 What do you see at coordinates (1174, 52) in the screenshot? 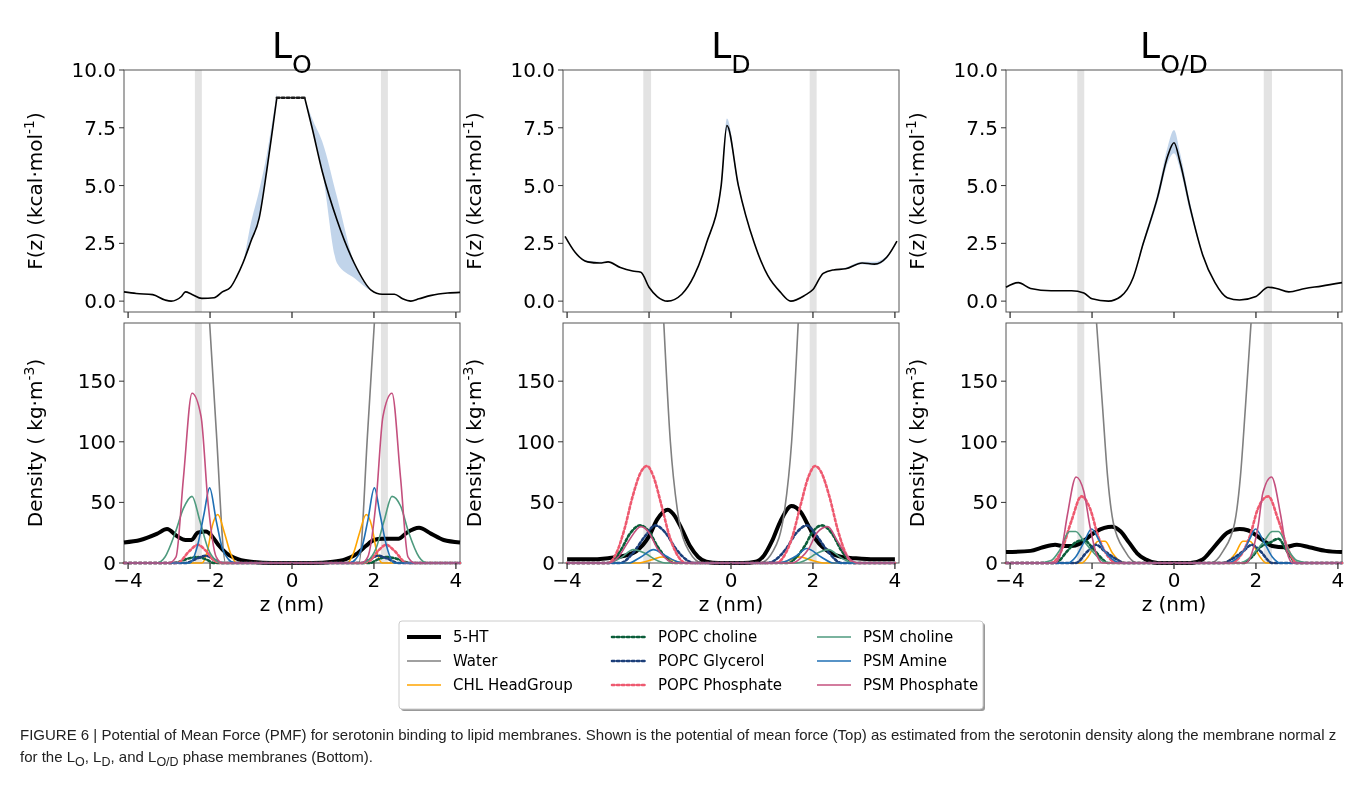
I see `chart-title: L$_{O/D}$` at bounding box center [1174, 52].